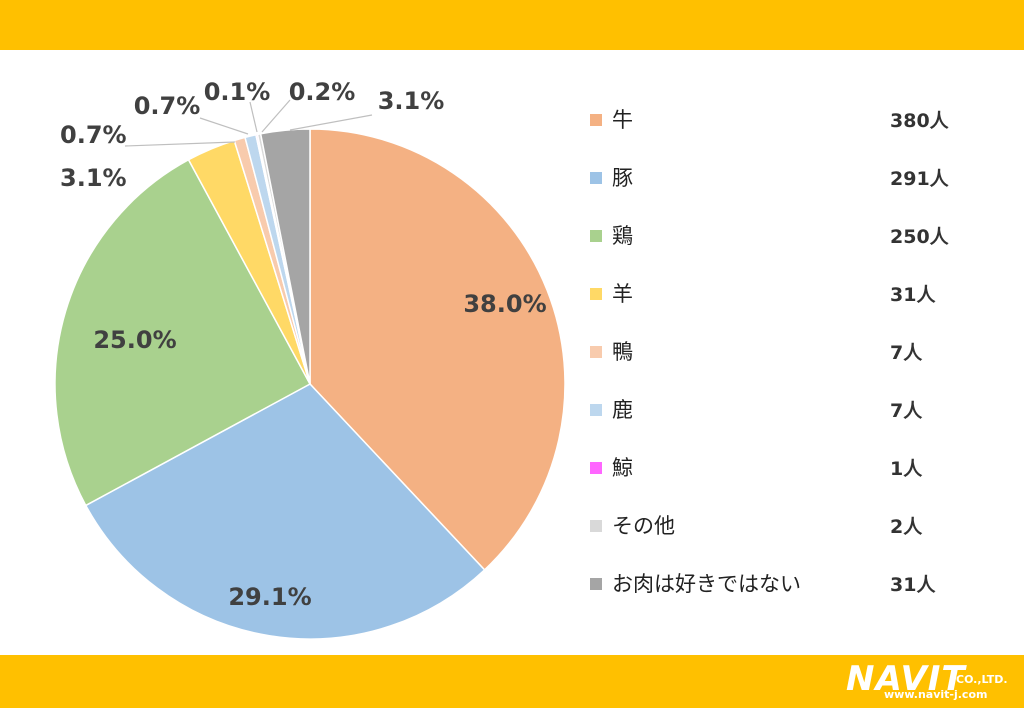  I want to click on top-banner, so click(512, 25).